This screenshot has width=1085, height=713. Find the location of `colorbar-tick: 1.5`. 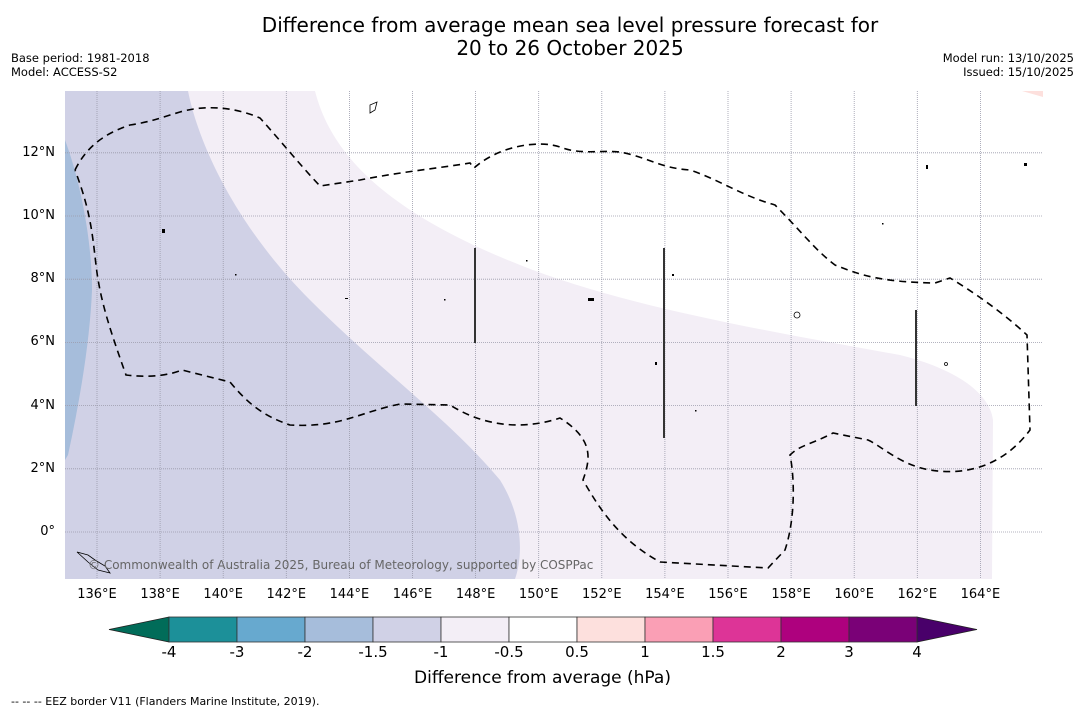

colorbar-tick: 1.5 is located at coordinates (713, 652).